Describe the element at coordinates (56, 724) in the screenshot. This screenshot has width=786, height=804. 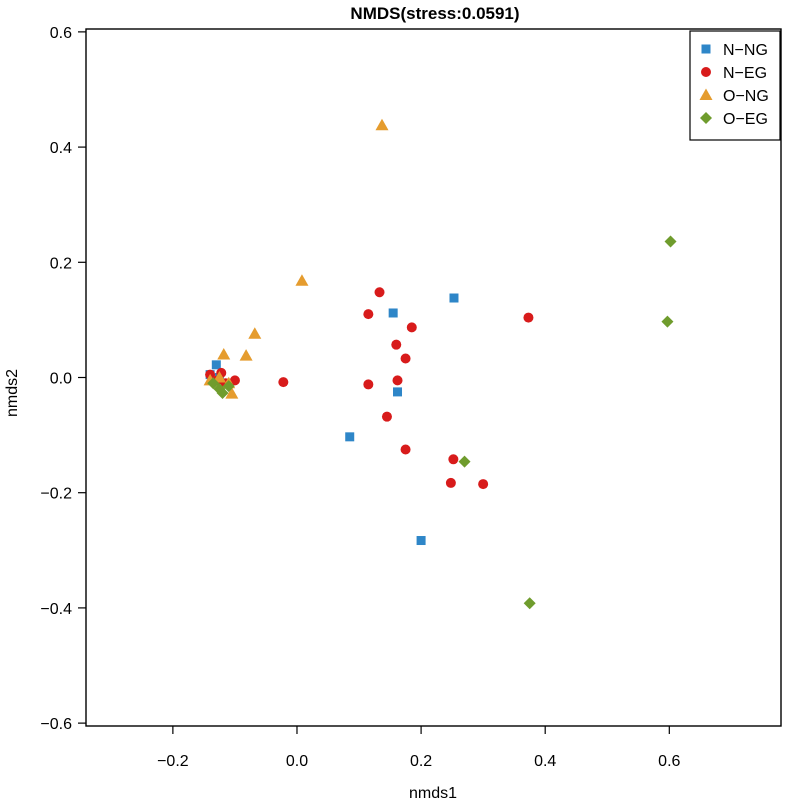
I see `y-tick-label: −0.6` at that location.